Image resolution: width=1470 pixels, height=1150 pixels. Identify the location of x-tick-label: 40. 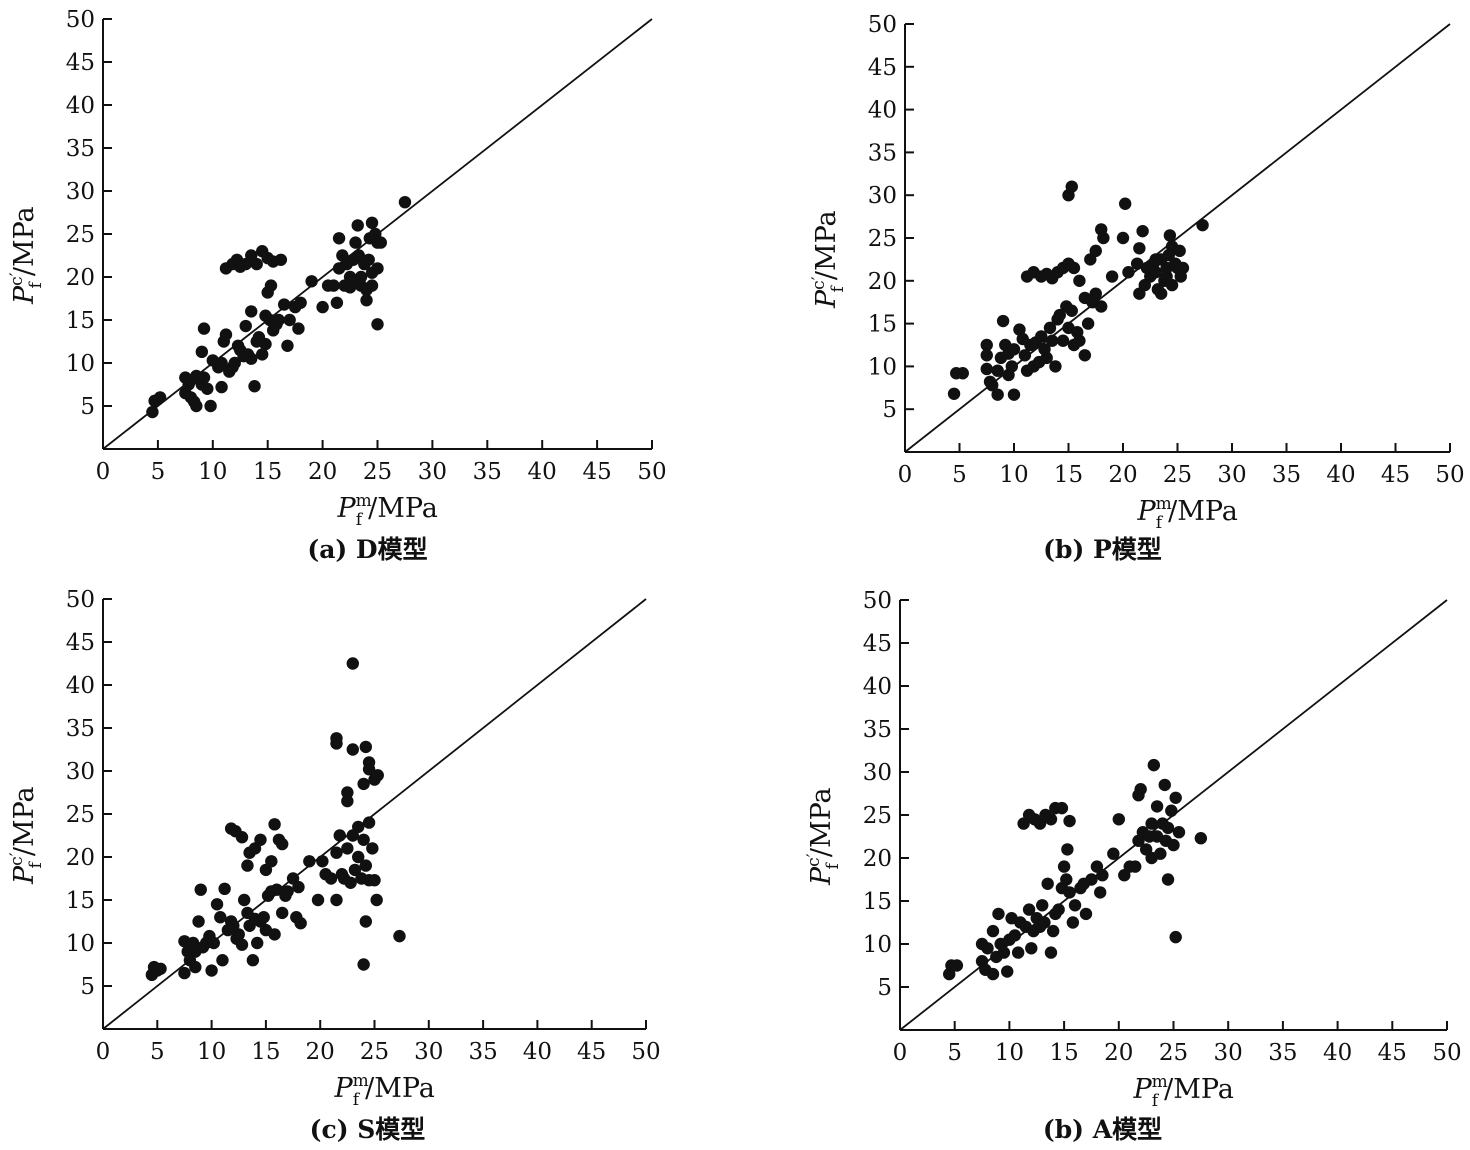
(537, 1052).